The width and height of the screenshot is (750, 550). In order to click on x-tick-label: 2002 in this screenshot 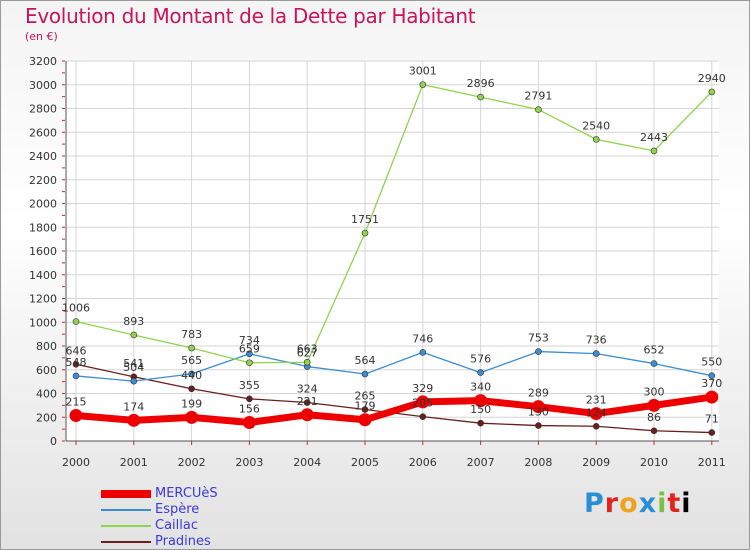, I will do `click(192, 462)`.